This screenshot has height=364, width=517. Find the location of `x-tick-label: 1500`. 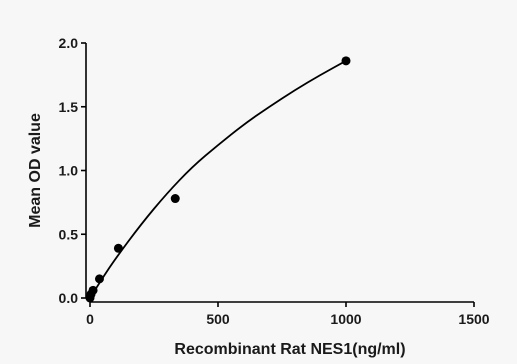

x-tick-label: 1500 is located at coordinates (473, 319).